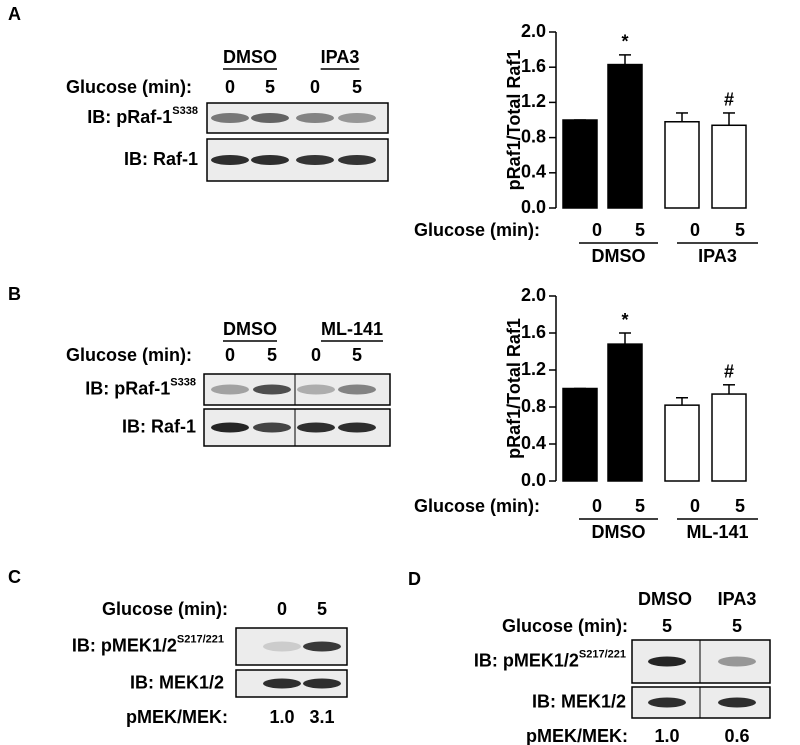  I want to click on y-tick-label: 0.4, so click(533, 172).